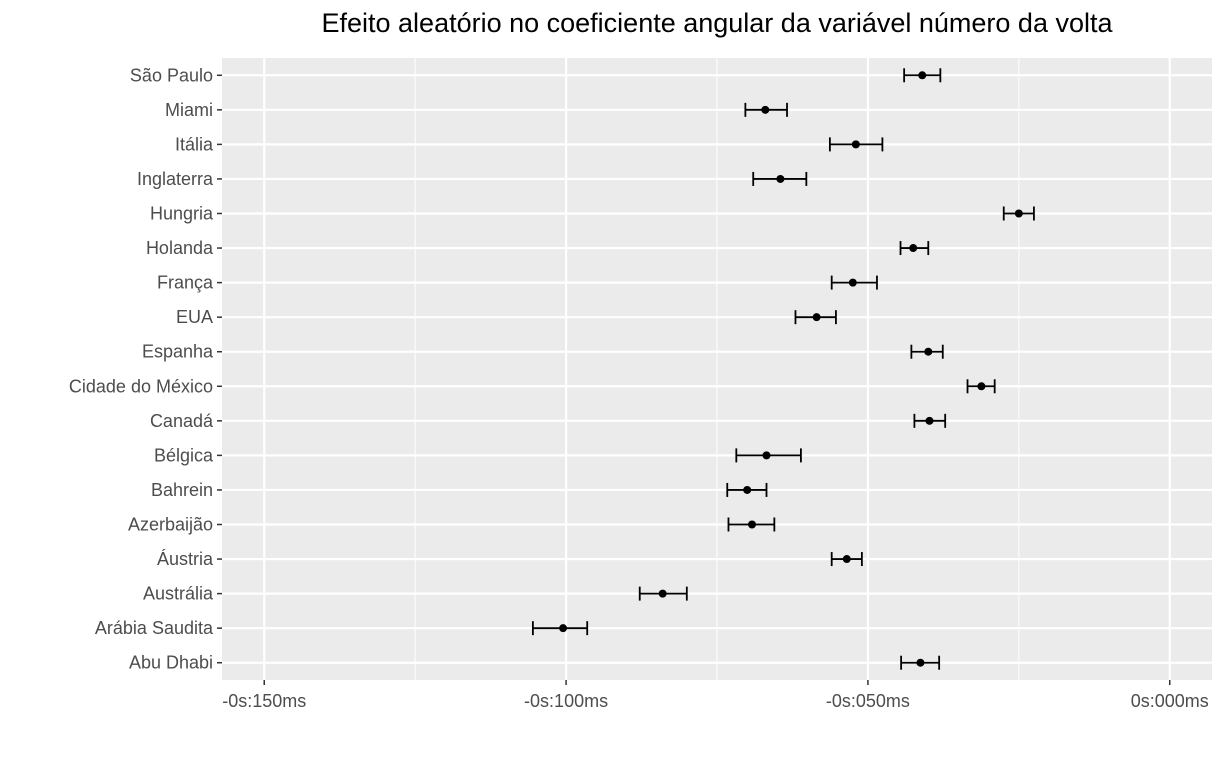 The image size is (1225, 757). I want to click on y-tick-label: Áustria, so click(185, 559).